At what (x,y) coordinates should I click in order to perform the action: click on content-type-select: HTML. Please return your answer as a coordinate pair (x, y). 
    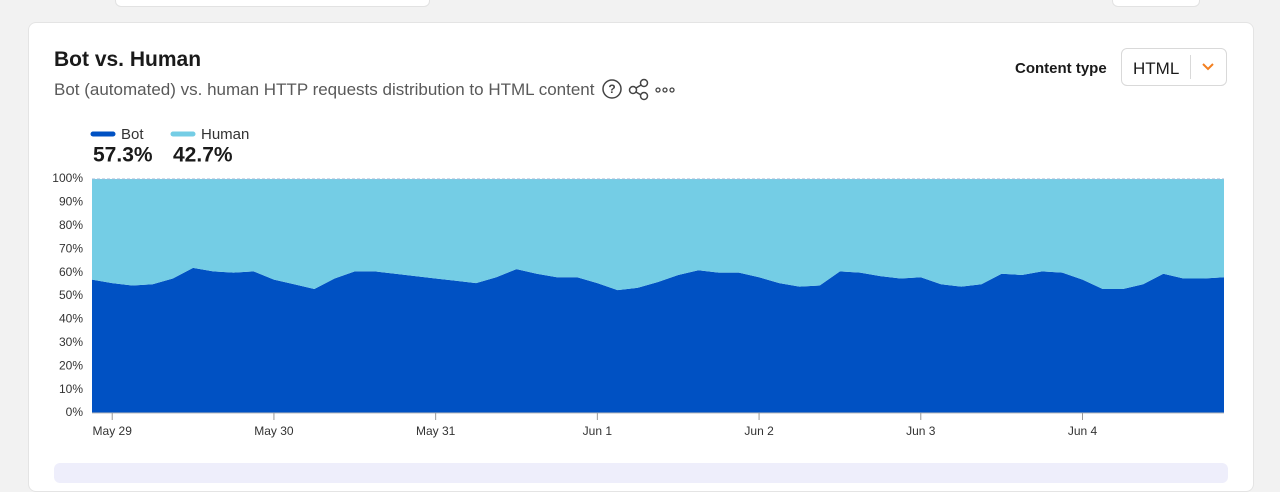
    Looking at the image, I should click on (1174, 67).